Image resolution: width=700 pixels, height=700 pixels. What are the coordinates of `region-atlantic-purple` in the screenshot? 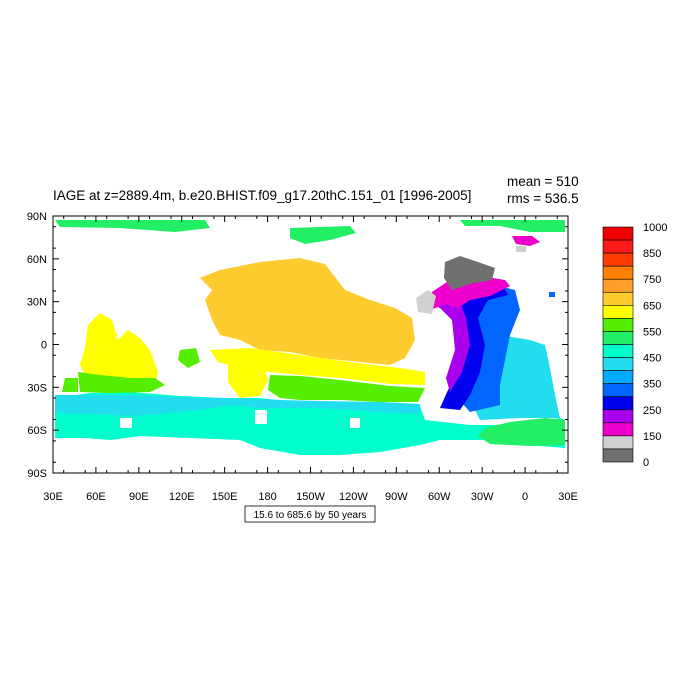 It's located at (446, 342).